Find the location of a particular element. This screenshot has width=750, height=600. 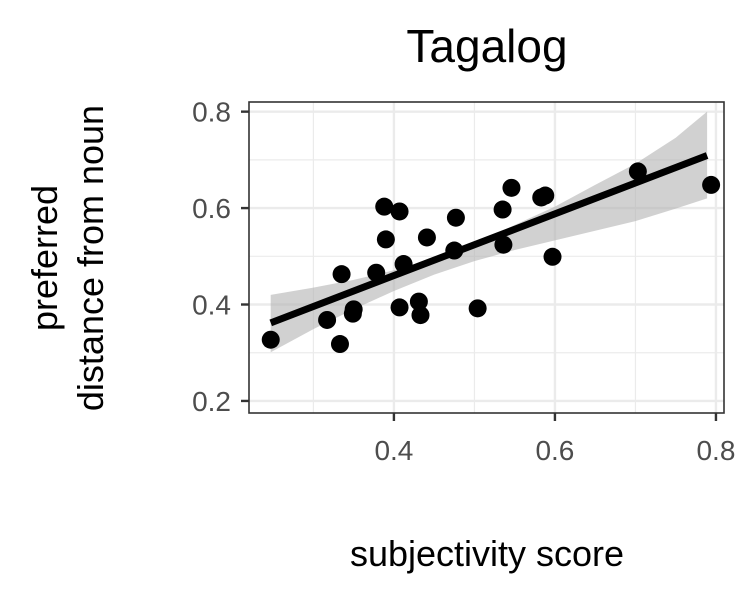

y-axis-title: preferred distance from noun is located at coordinates (67, 258).